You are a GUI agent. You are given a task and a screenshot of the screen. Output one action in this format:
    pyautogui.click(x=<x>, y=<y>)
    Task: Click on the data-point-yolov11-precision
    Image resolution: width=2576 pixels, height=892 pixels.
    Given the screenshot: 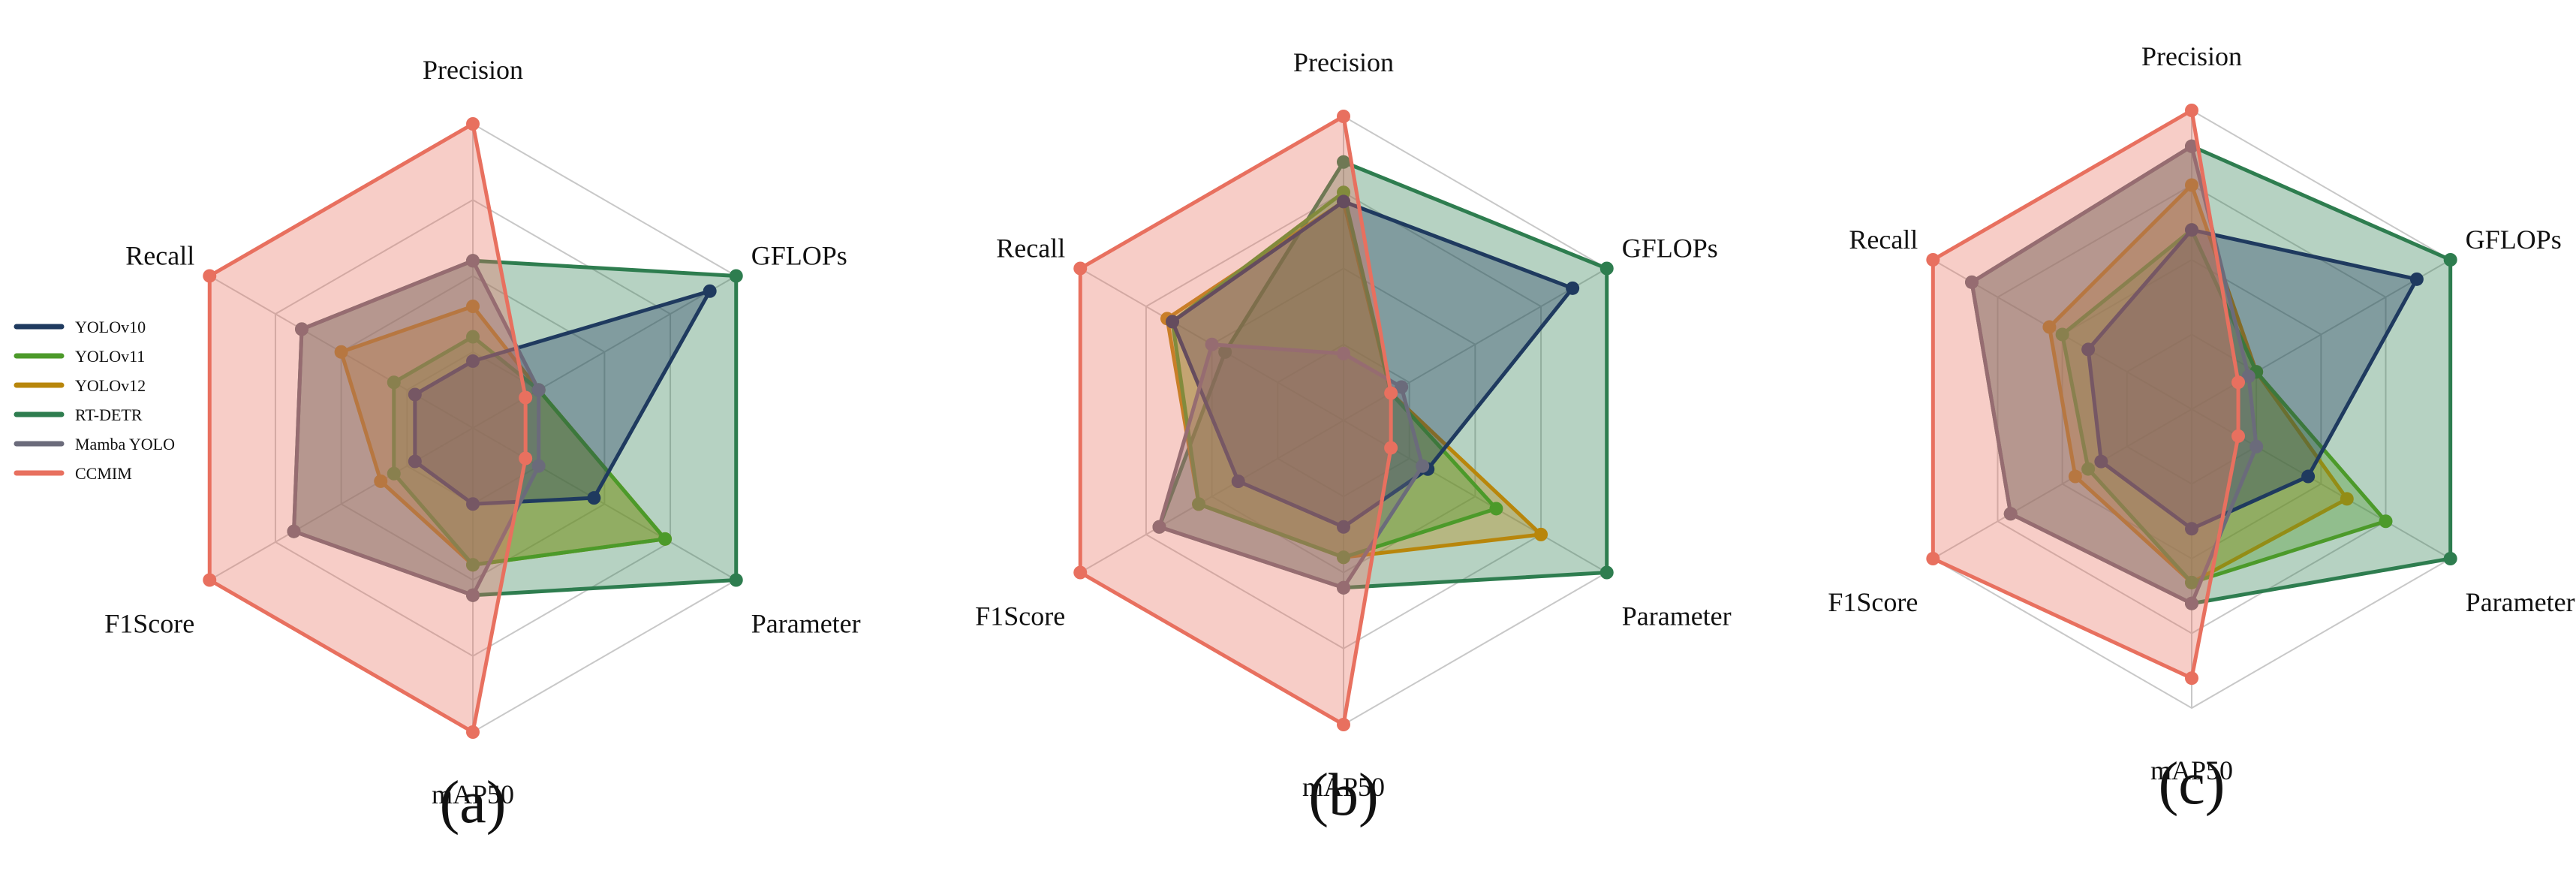 What is the action you would take?
    pyautogui.click(x=473, y=337)
    